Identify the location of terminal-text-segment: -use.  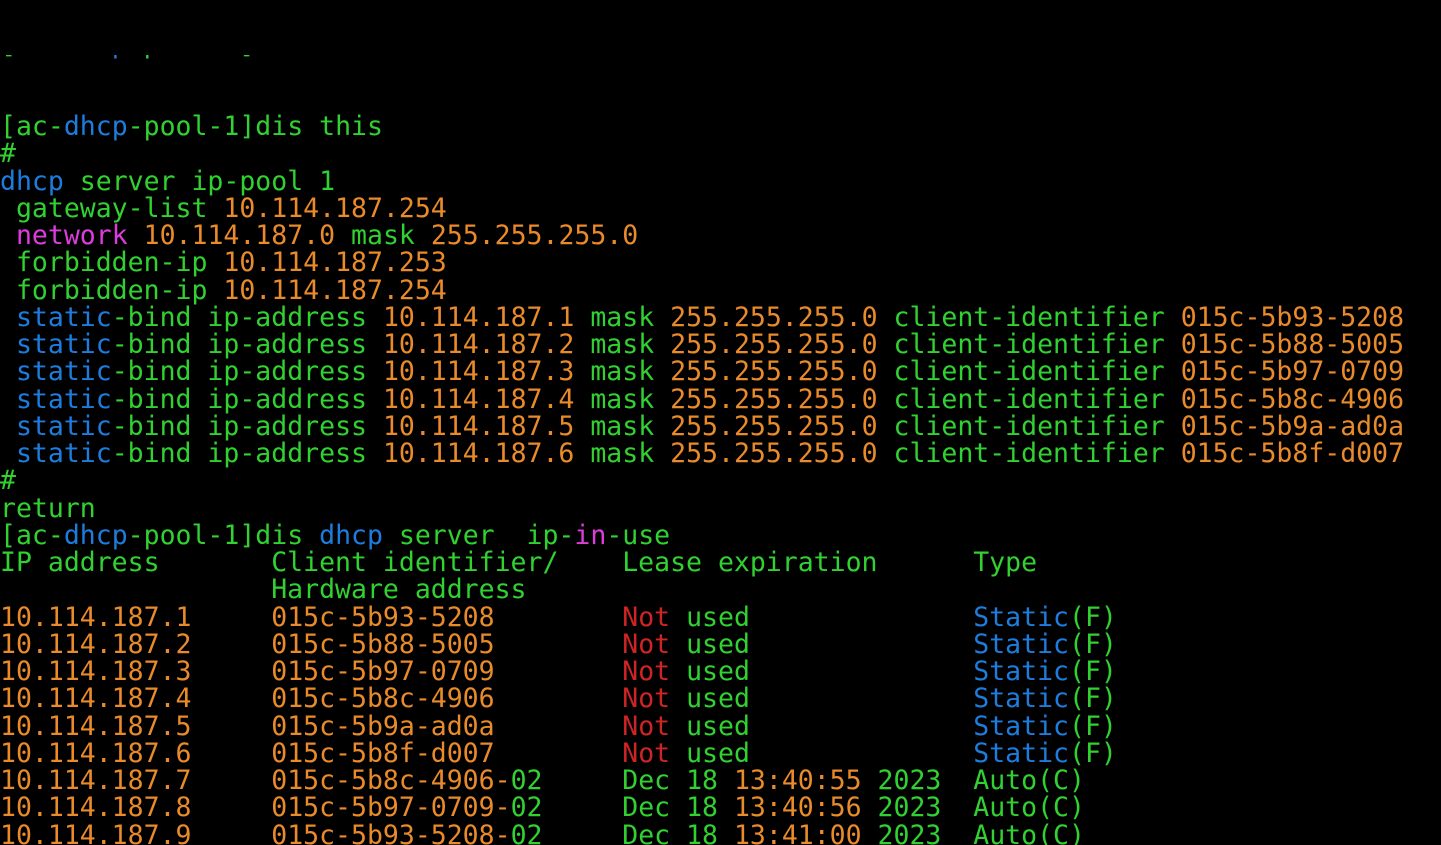
(638, 535).